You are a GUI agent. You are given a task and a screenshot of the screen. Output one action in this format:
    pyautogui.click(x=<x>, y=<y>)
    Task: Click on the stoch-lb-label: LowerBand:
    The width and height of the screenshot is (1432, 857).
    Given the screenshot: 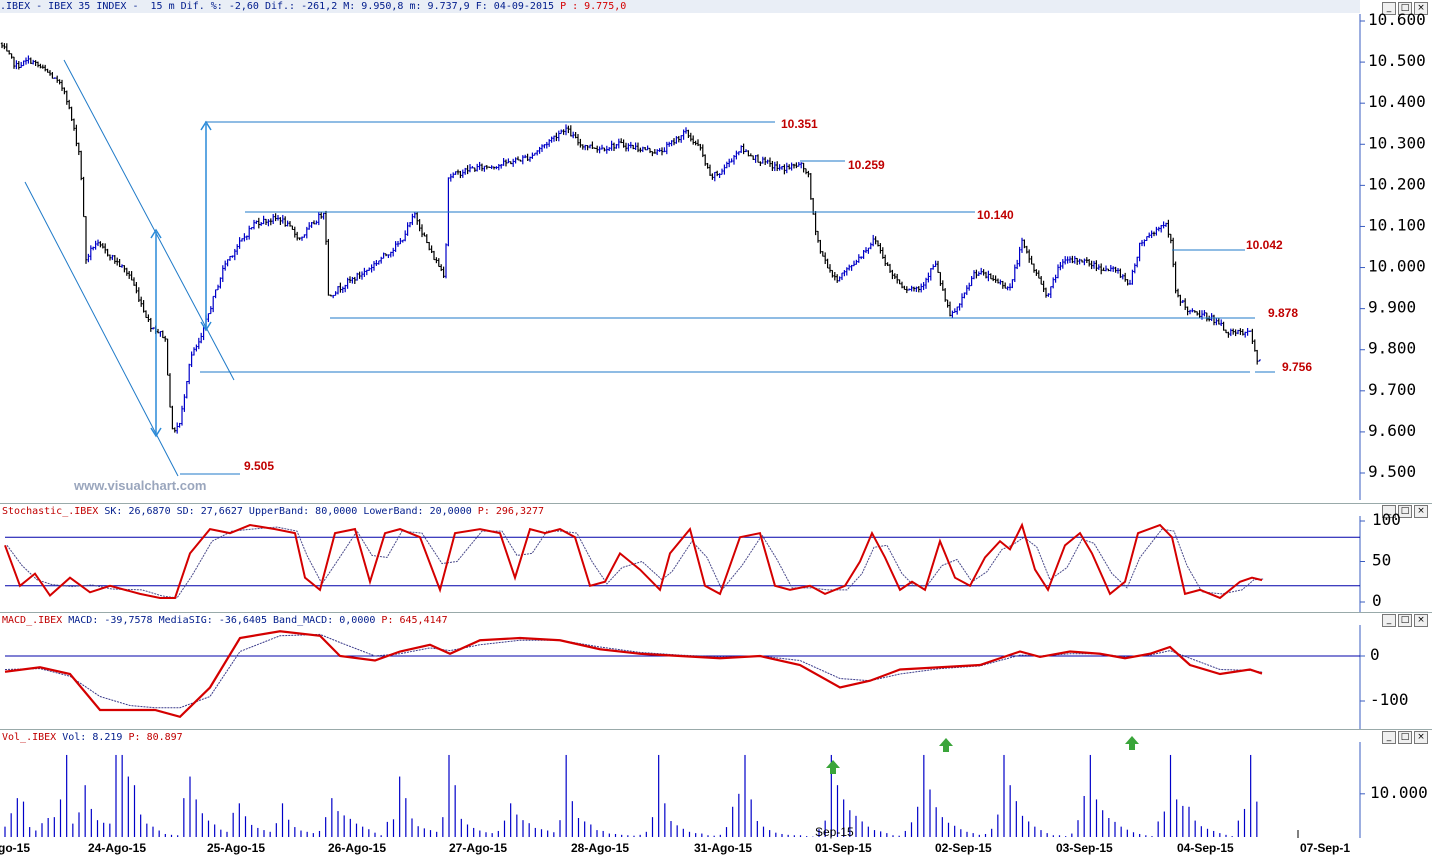 What is the action you would take?
    pyautogui.click(x=393, y=511)
    